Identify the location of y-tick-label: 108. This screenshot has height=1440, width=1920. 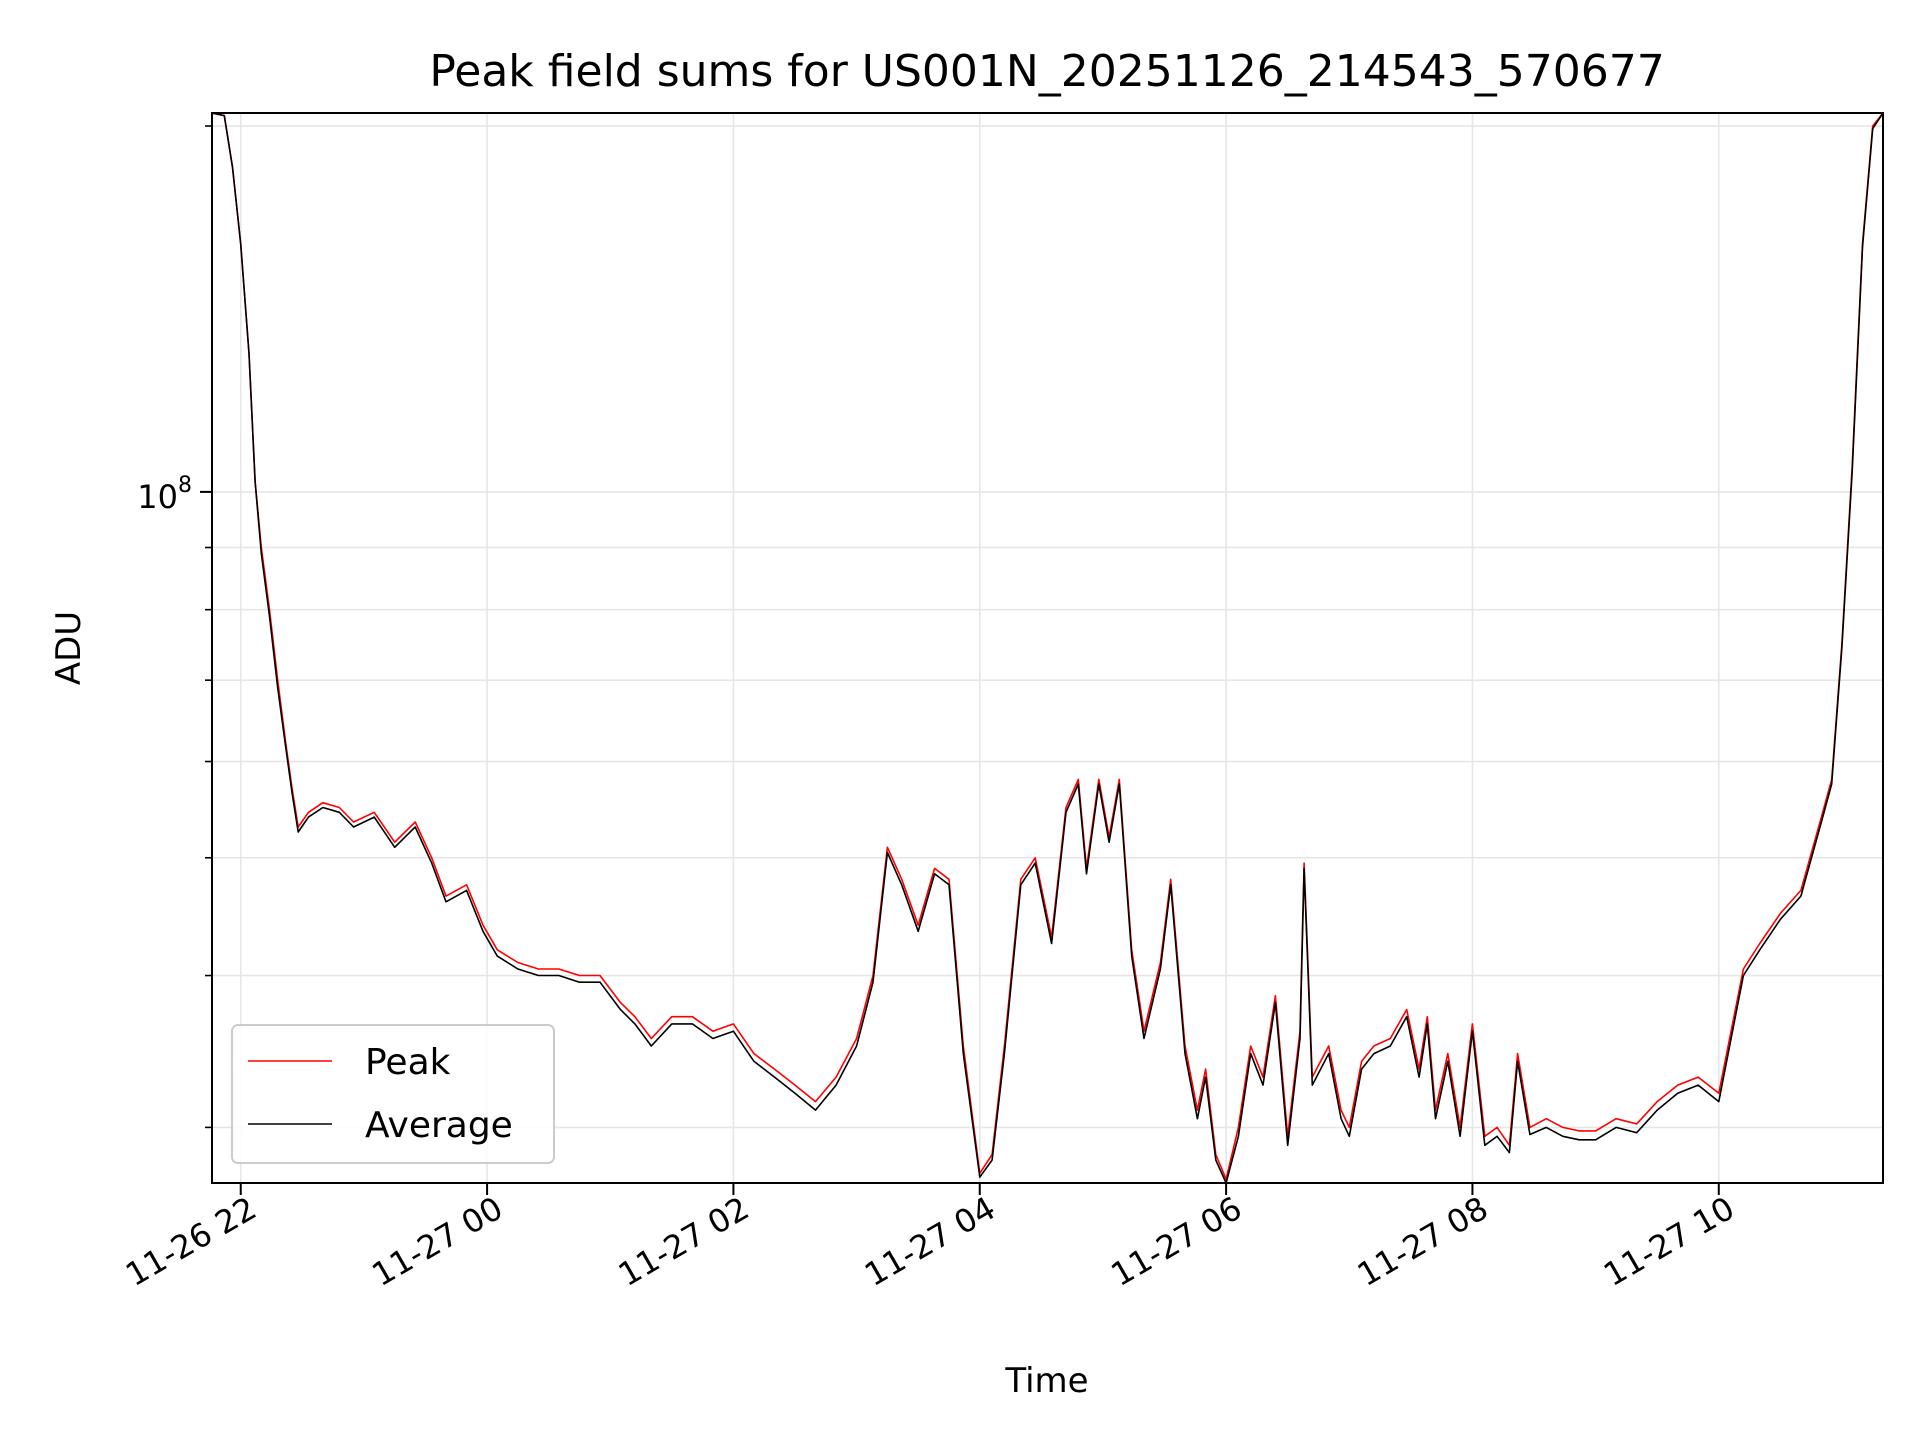
(164, 494).